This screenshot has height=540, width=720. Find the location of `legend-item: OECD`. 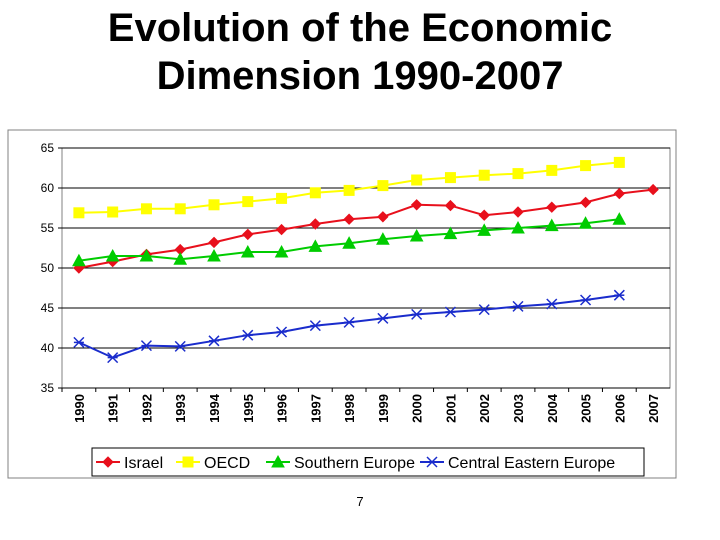

legend-item: OECD is located at coordinates (213, 463).